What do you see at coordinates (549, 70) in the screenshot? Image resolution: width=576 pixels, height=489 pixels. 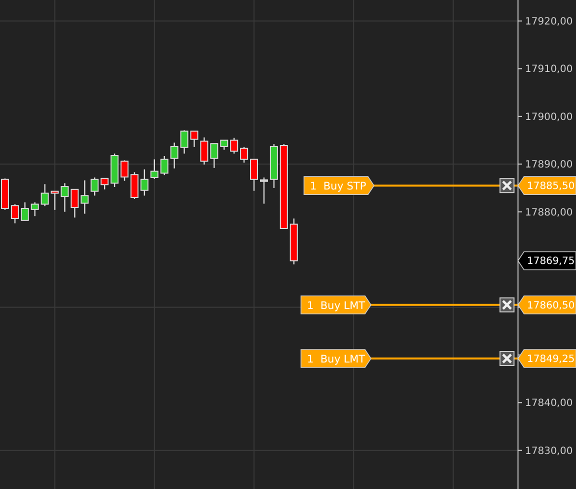 I see `y-tick-label: 17910,00` at bounding box center [549, 70].